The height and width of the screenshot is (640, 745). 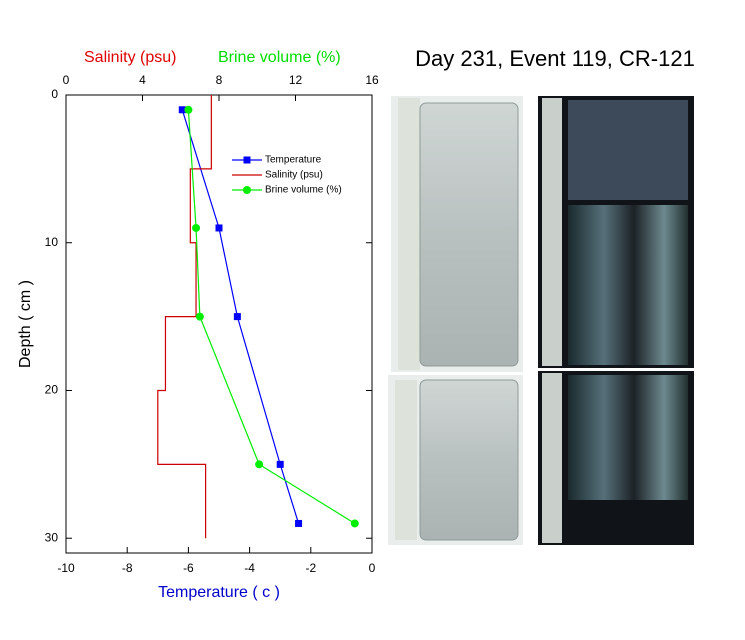 I want to click on x2-tick-label: 12, so click(x=296, y=80).